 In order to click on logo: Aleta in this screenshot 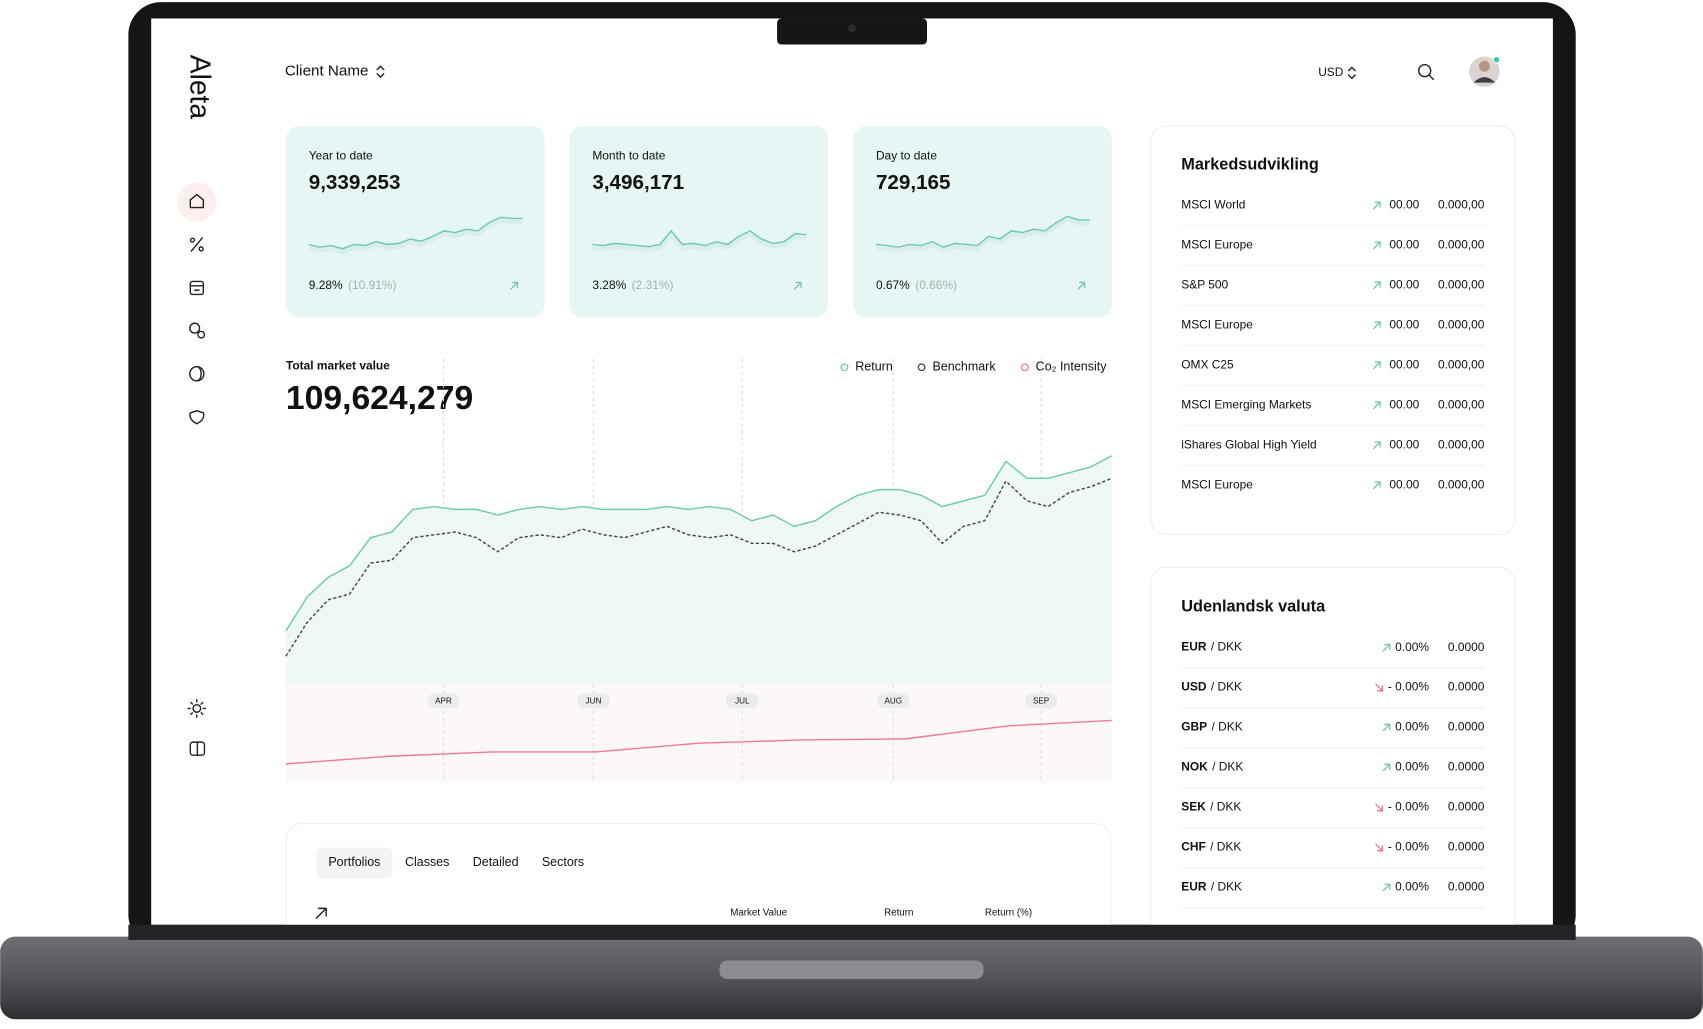, I will do `click(200, 87)`.